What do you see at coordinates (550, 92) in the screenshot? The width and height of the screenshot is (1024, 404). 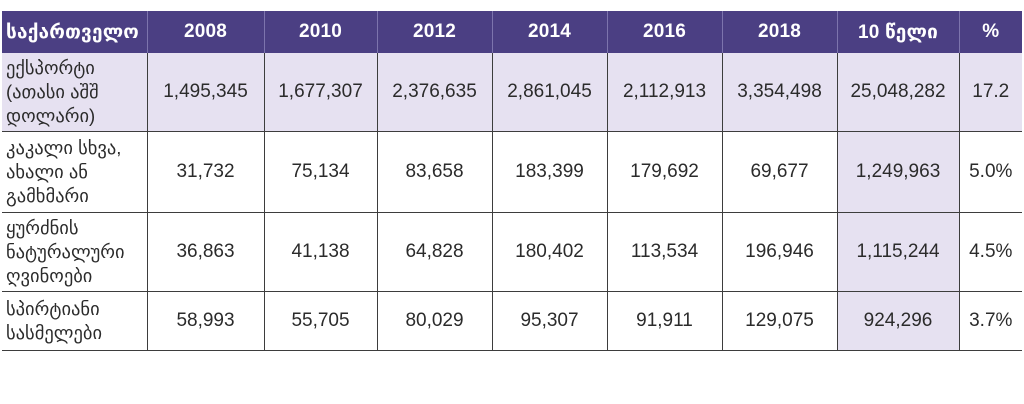 I see `table-cell: 2,861,045` at bounding box center [550, 92].